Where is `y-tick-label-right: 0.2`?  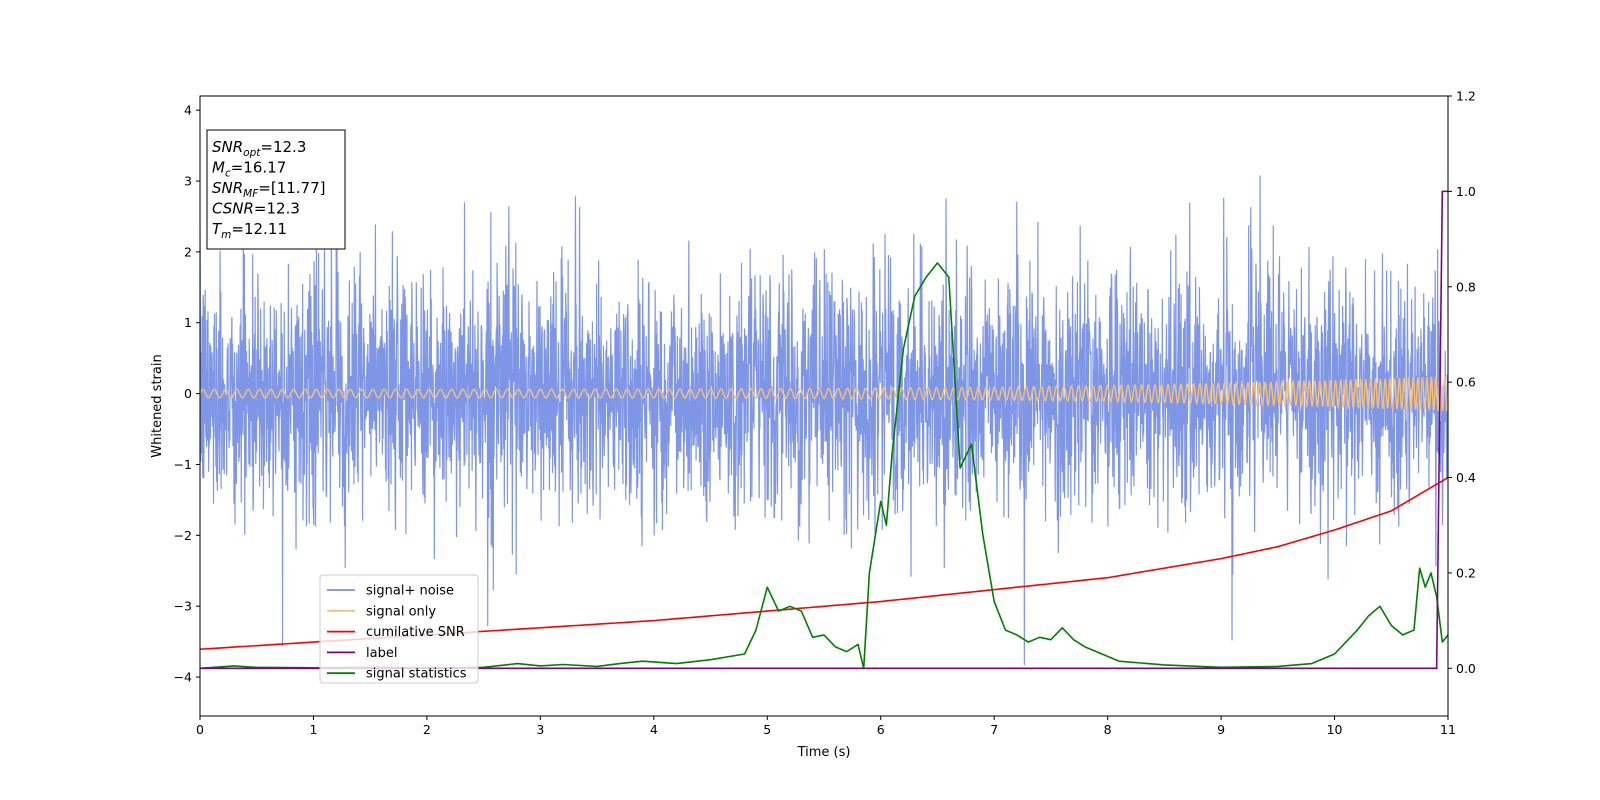
y-tick-label-right: 0.2 is located at coordinates (1466, 572).